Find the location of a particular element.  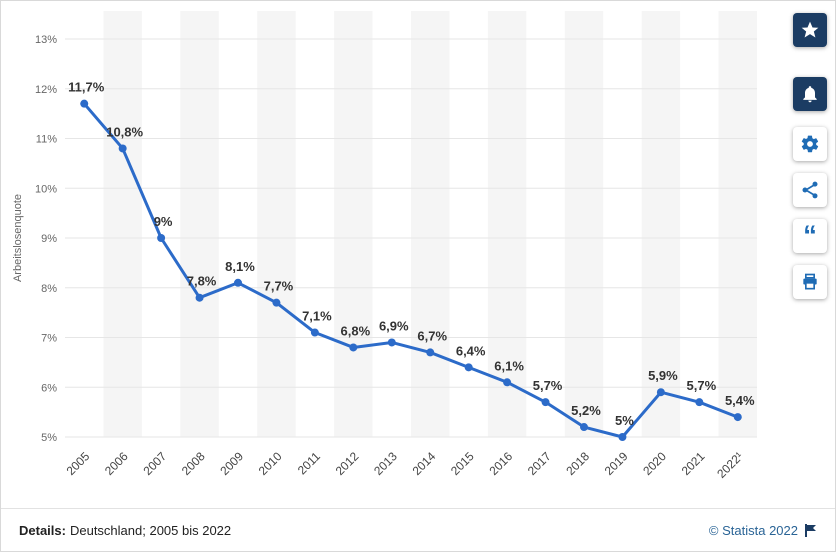

toolbar: “ is located at coordinates (810, 162).